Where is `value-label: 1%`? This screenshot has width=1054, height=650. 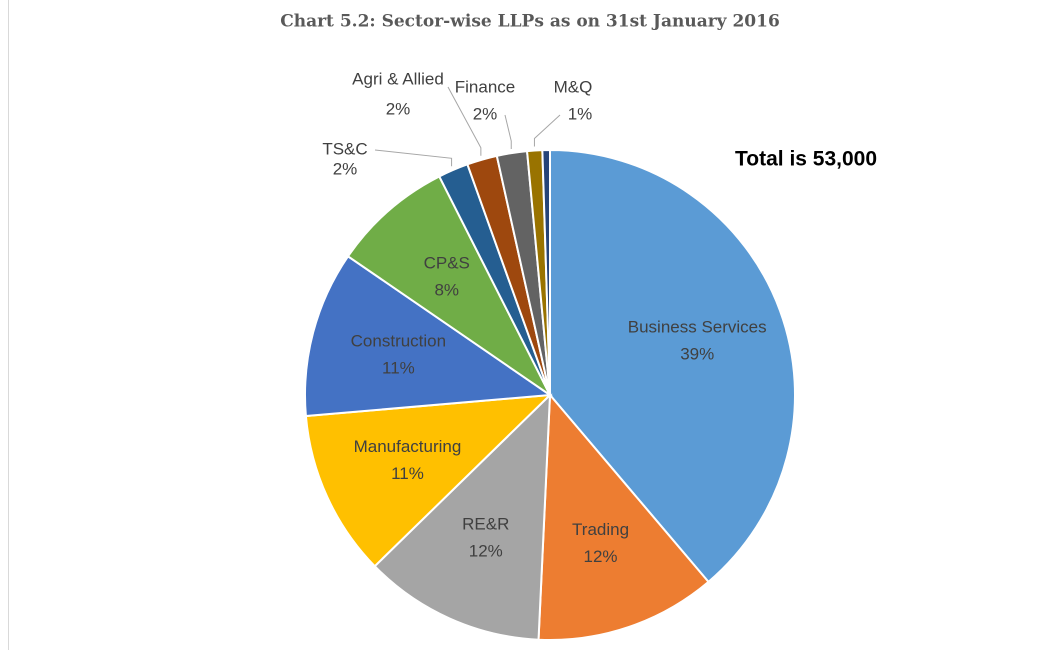
value-label: 1% is located at coordinates (580, 113).